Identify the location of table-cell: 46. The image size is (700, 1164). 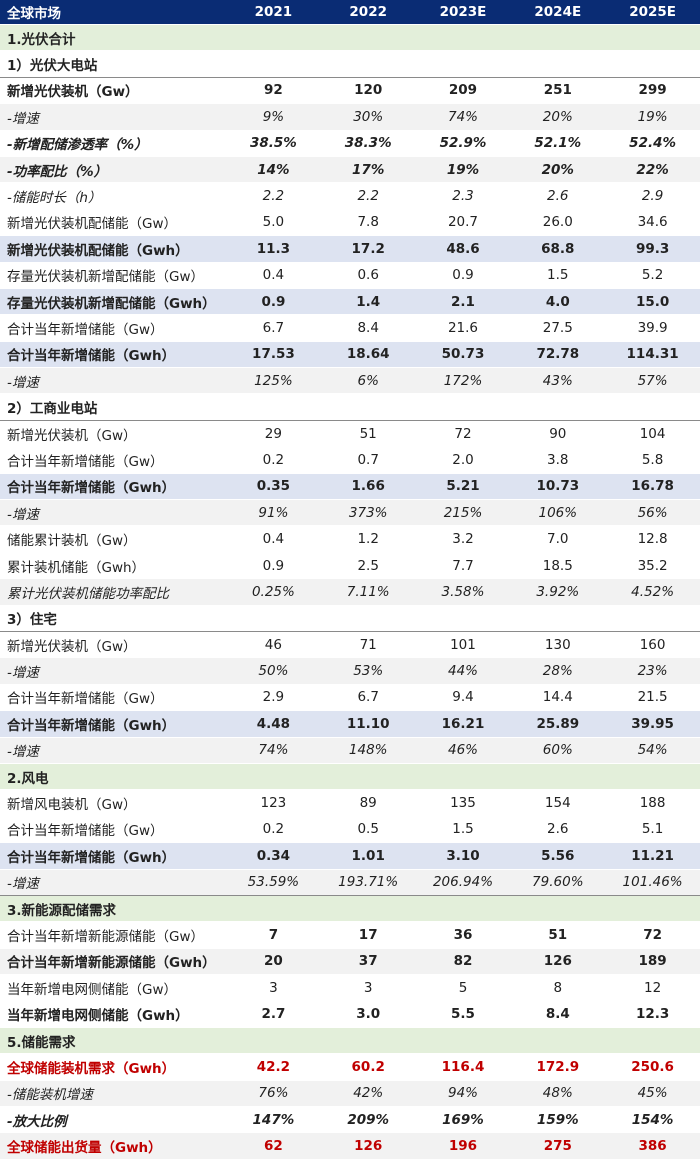
(273, 645).